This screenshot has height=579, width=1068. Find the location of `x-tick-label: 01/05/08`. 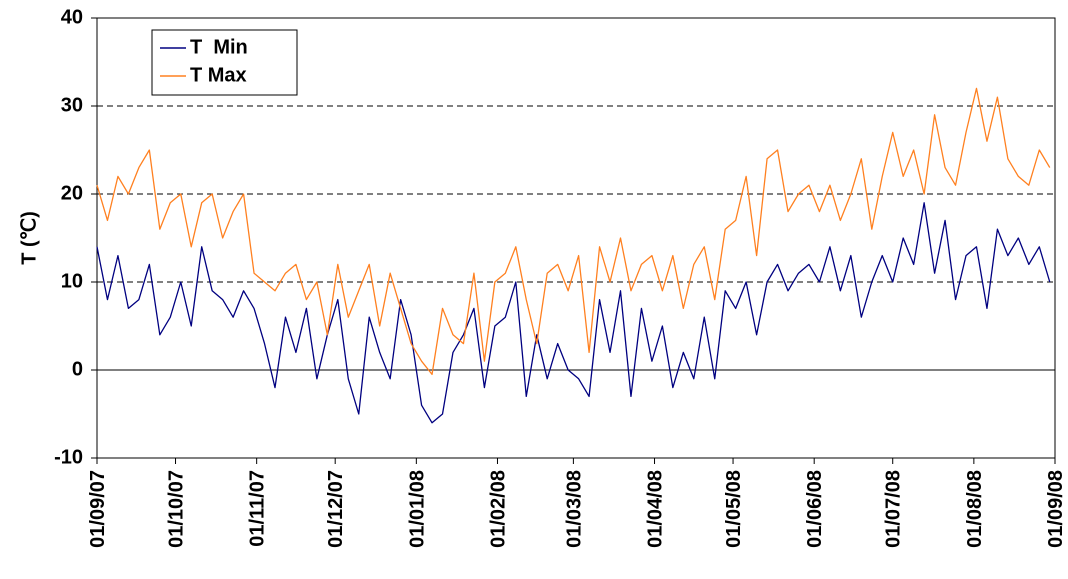

x-tick-label: 01/05/08 is located at coordinates (734, 509).